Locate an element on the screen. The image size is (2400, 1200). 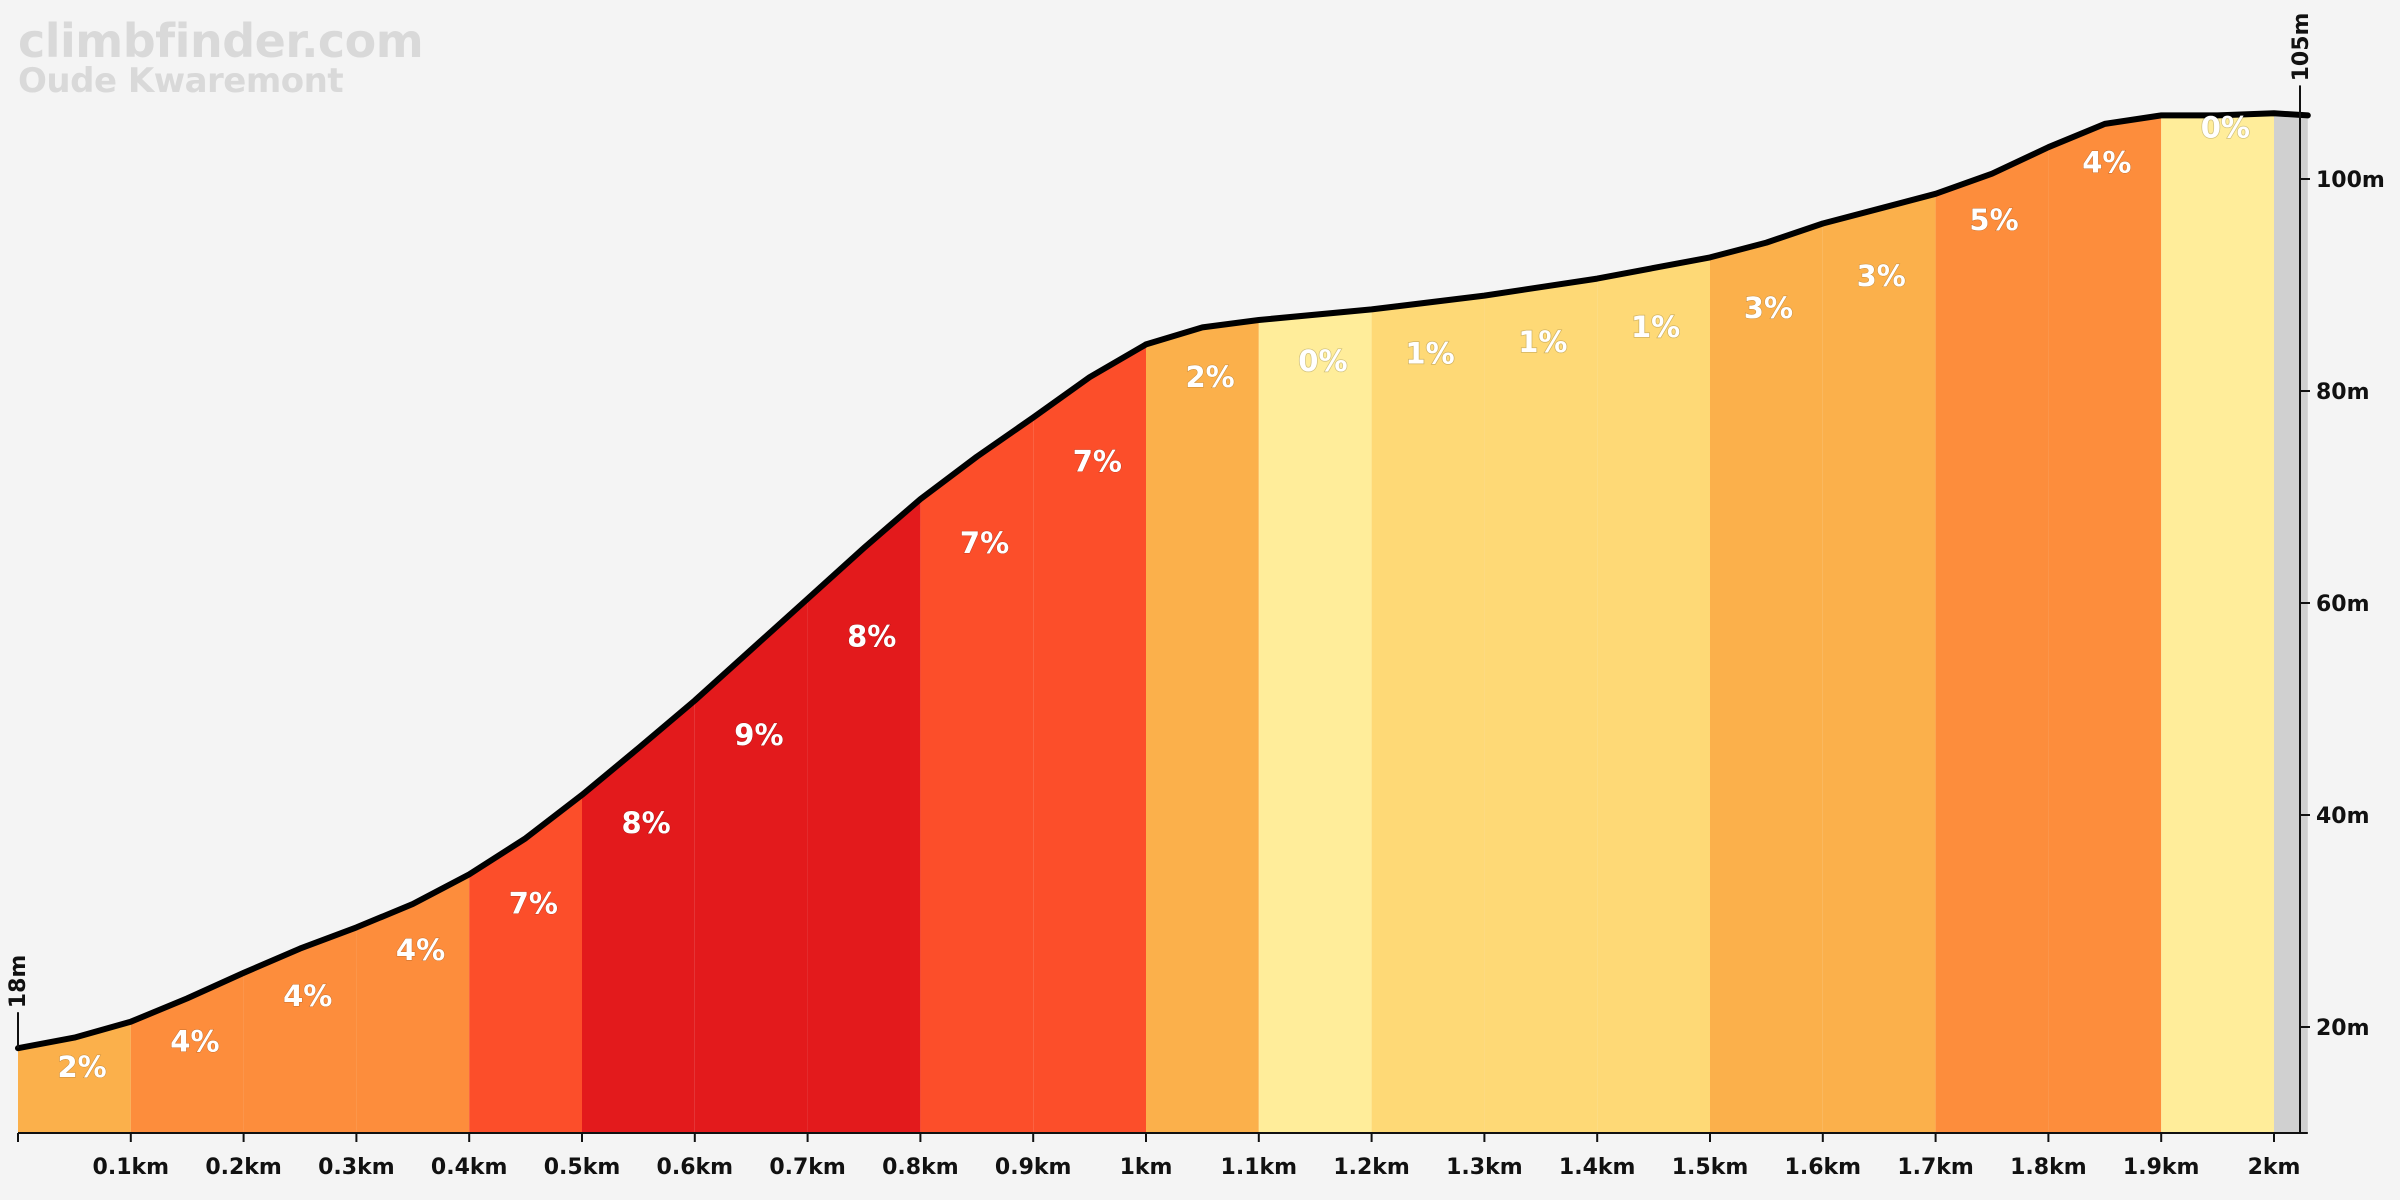
y-tick-label-0: 20m is located at coordinates (2343, 1028).